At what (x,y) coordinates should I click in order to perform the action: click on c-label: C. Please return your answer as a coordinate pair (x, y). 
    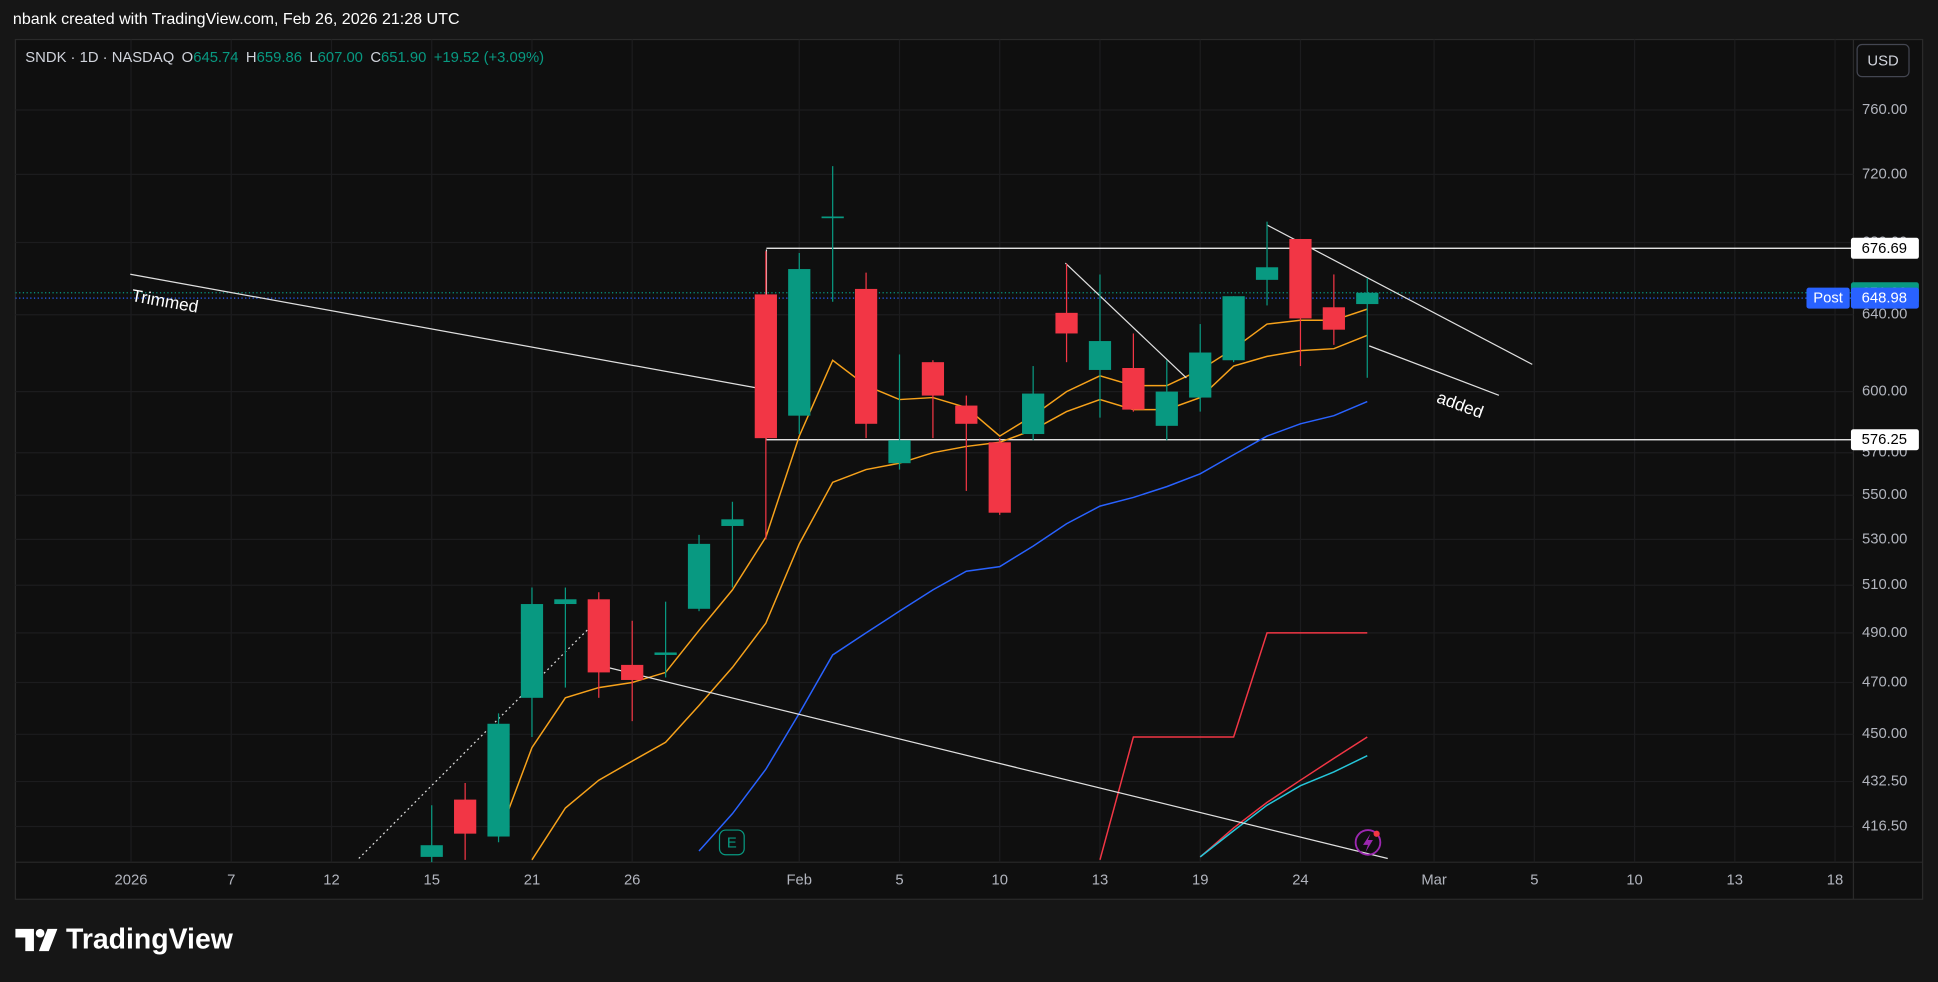
    Looking at the image, I should click on (375, 58).